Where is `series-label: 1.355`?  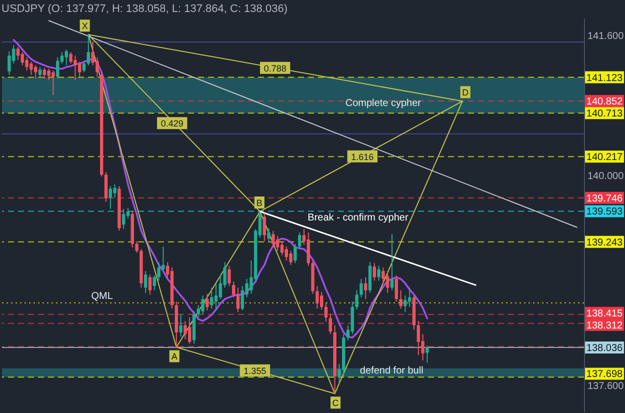
series-label: 1.355 is located at coordinates (255, 371).